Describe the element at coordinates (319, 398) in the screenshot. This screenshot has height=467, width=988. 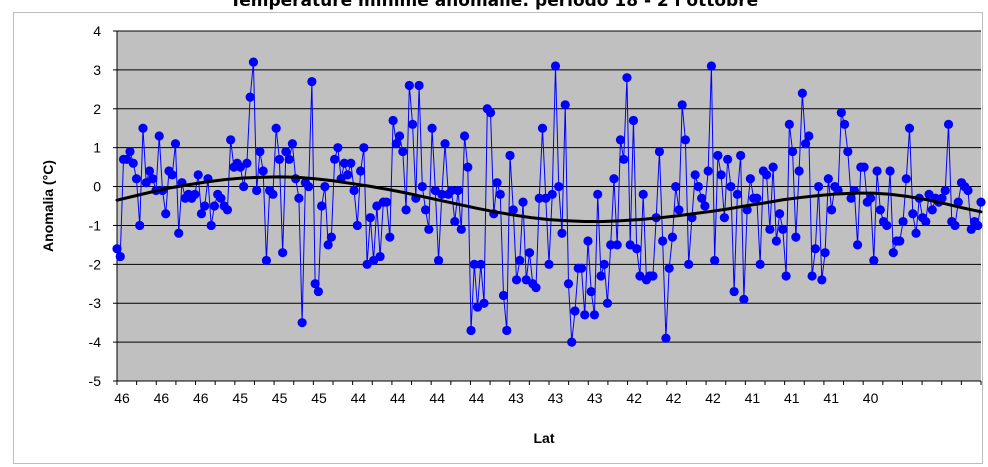
I see `x-tick-label: 45` at that location.